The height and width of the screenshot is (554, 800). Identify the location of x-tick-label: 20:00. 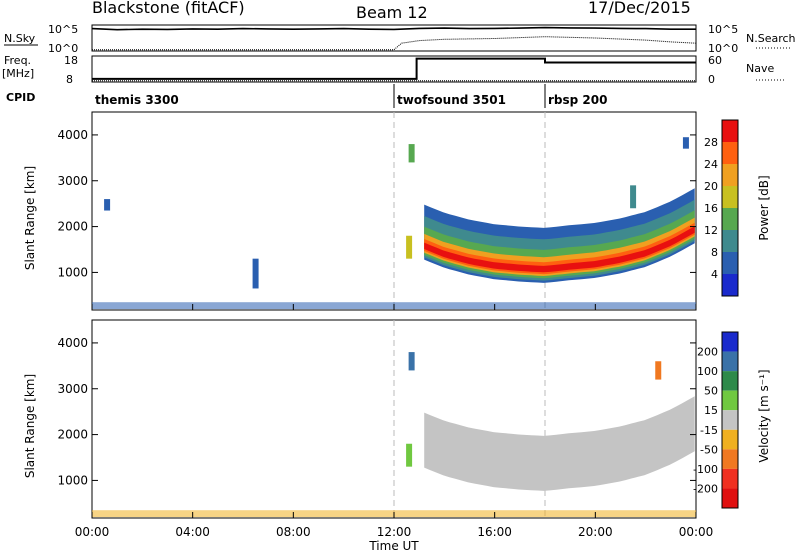
(595, 532).